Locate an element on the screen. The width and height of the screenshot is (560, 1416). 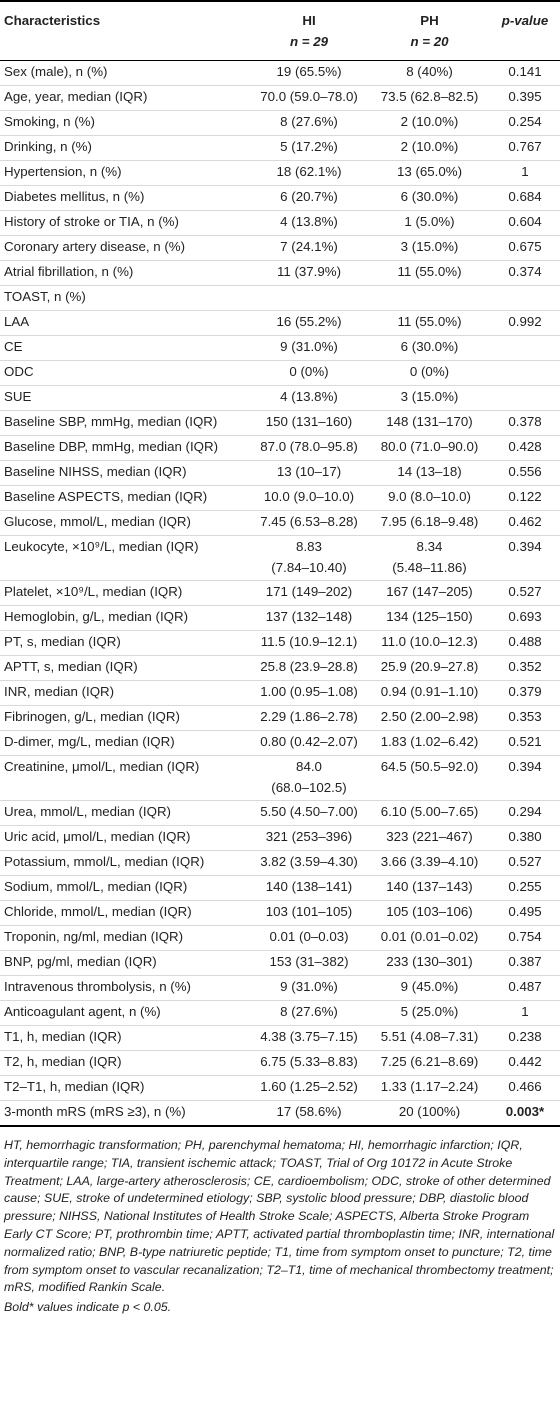
hi-cell: 17 (58.6%) is located at coordinates (309, 1113).